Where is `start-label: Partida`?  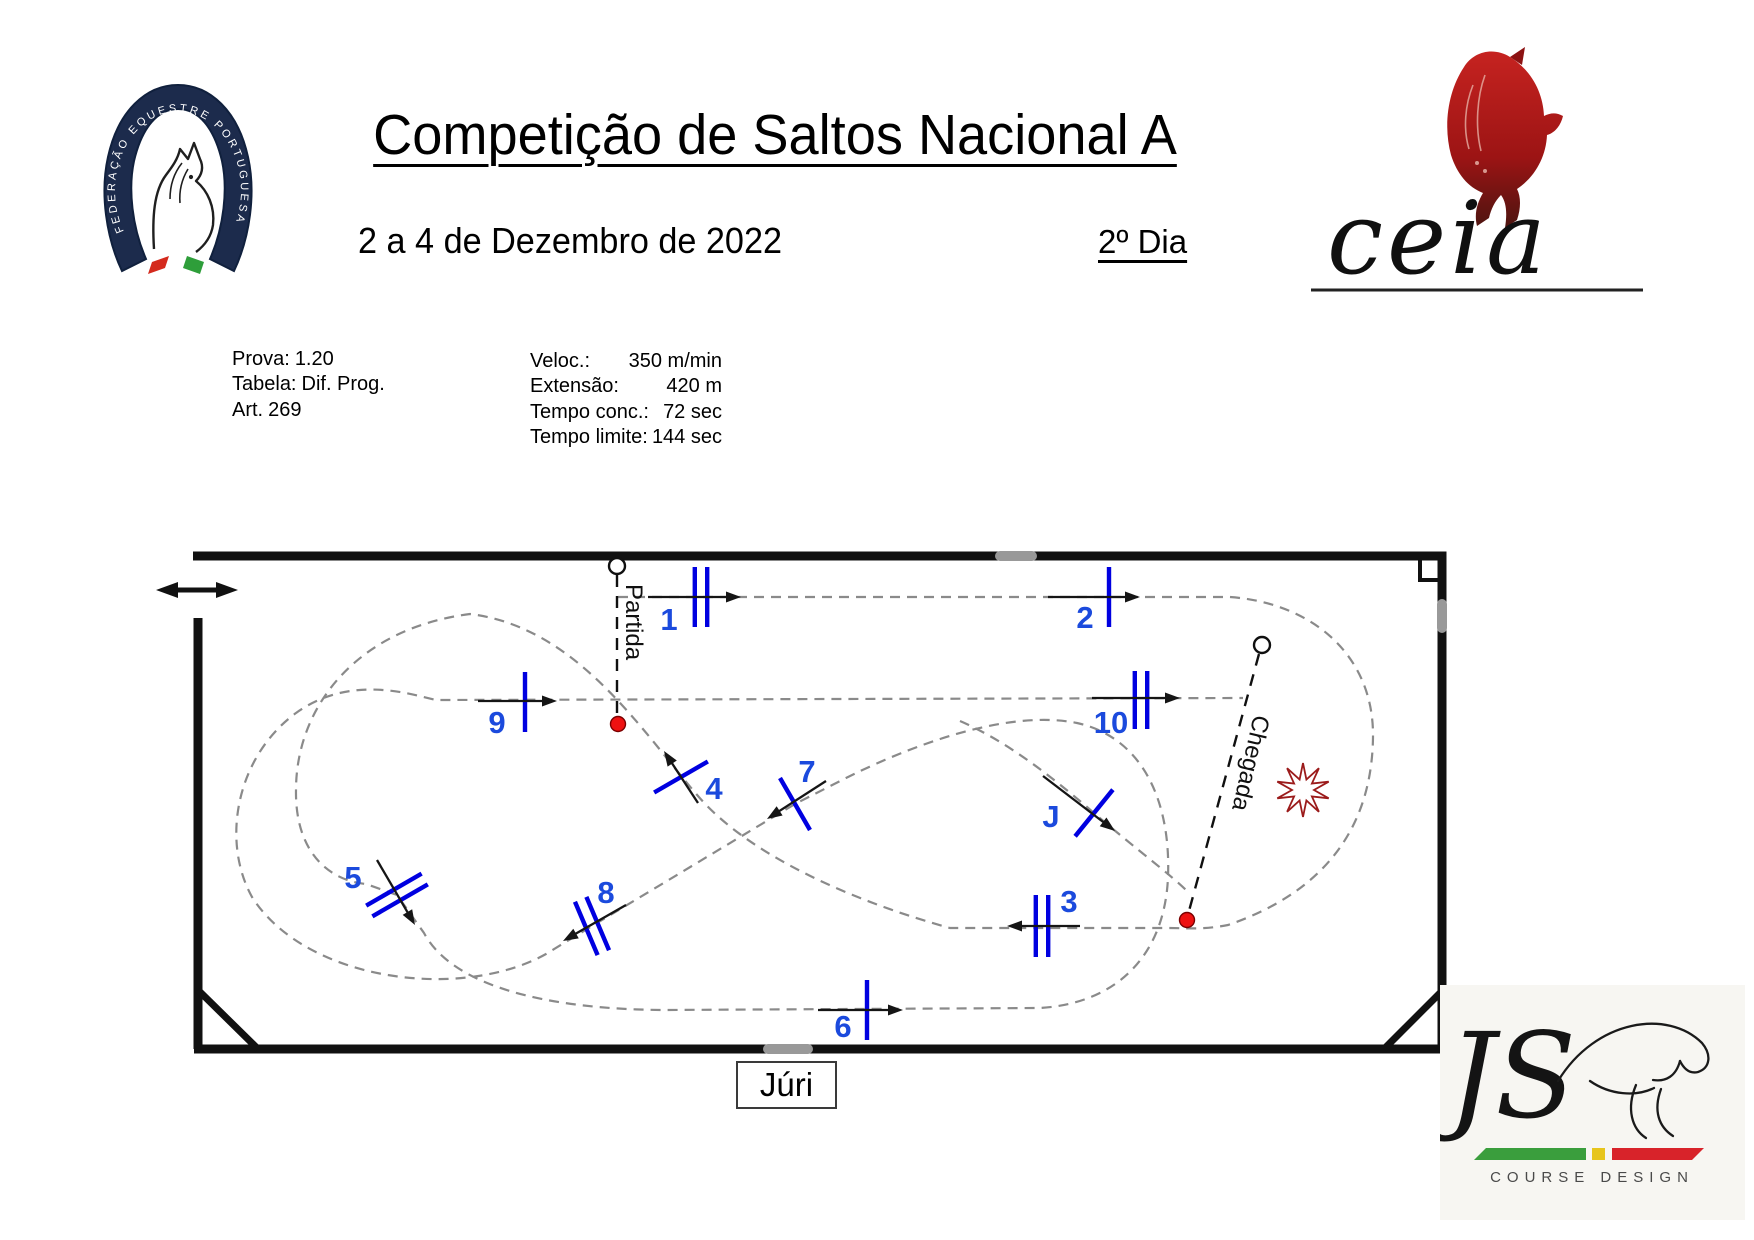 start-label: Partida is located at coordinates (633, 622).